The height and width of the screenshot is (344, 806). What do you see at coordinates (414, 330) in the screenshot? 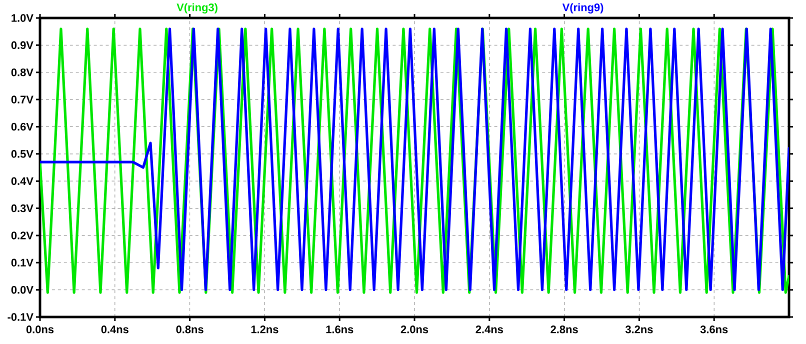
I see `x-tick-label: 2.0ns` at bounding box center [414, 330].